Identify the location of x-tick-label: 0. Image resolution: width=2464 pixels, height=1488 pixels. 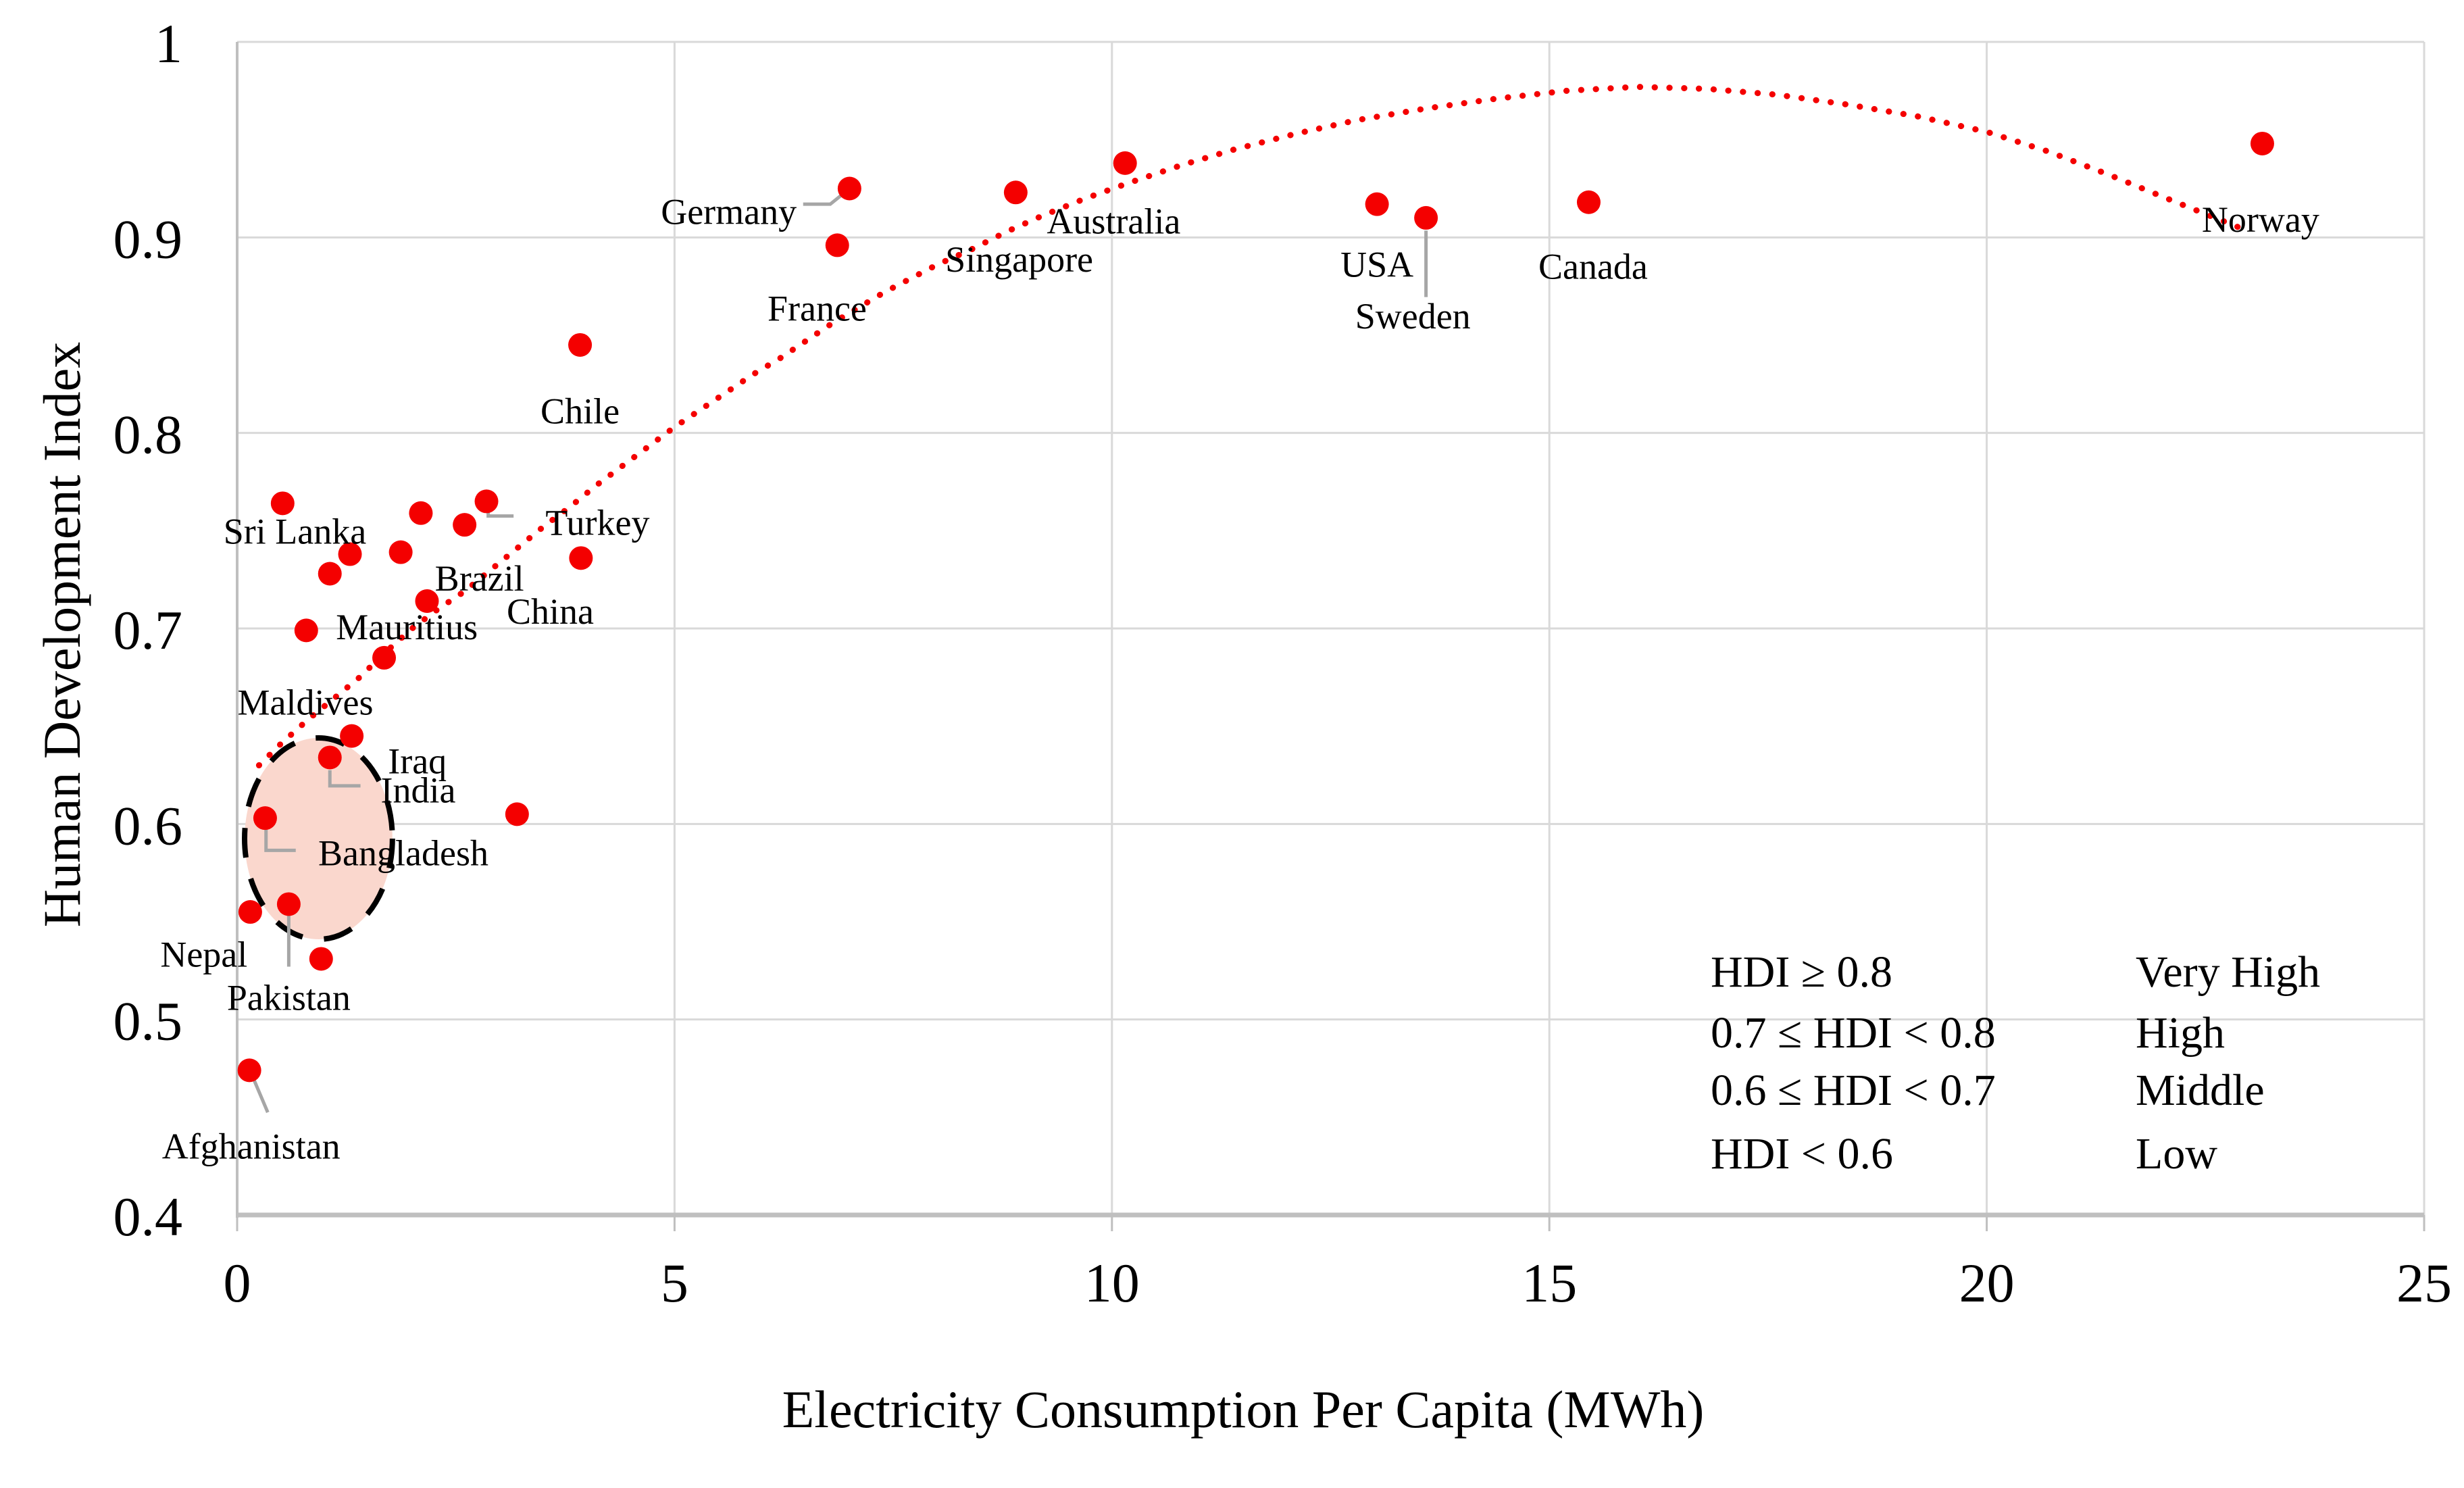
(238, 1283).